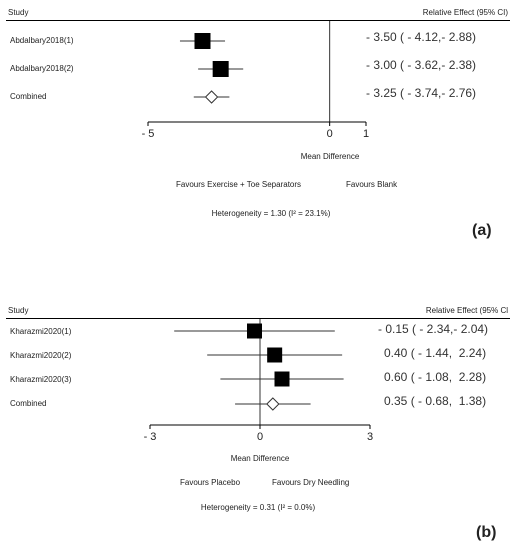 The image size is (516, 550). What do you see at coordinates (271, 213) in the screenshot?
I see `heterogeneity-label: Heterogeneity = 1.30 (I² = 23.1%)` at bounding box center [271, 213].